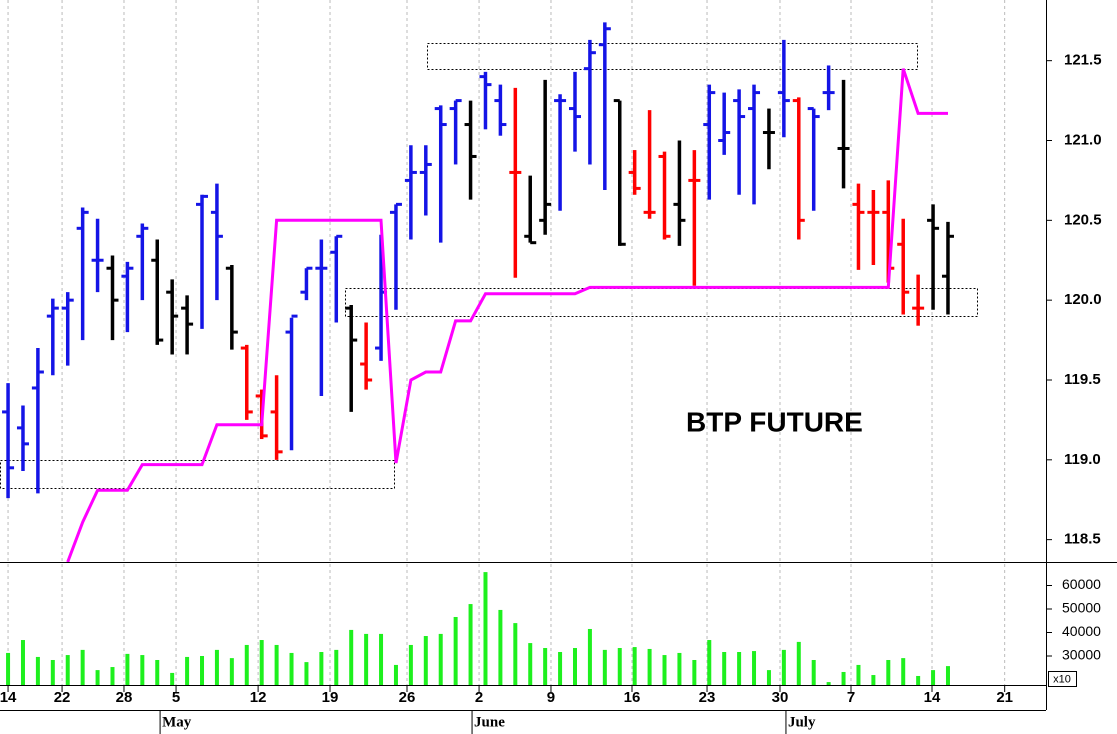 This screenshot has height=734, width=1117. What do you see at coordinates (258, 697) in the screenshot?
I see `x-tick-label: 12` at bounding box center [258, 697].